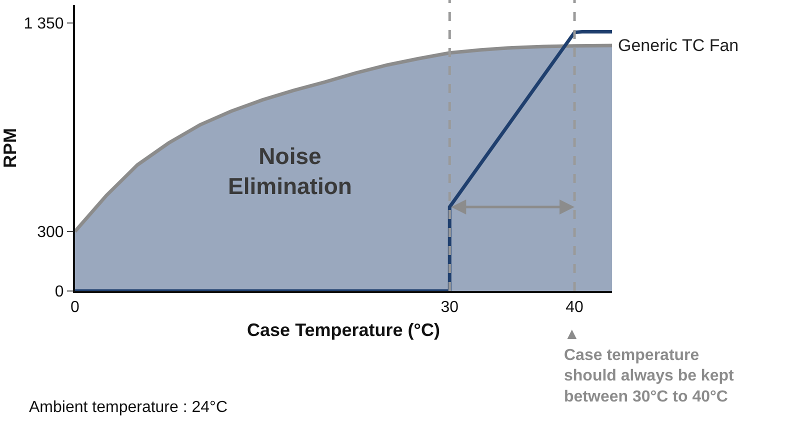  I want to click on annotation: ▲ Case temperature should always be kept between 30°C to 40°C, so click(649, 366).